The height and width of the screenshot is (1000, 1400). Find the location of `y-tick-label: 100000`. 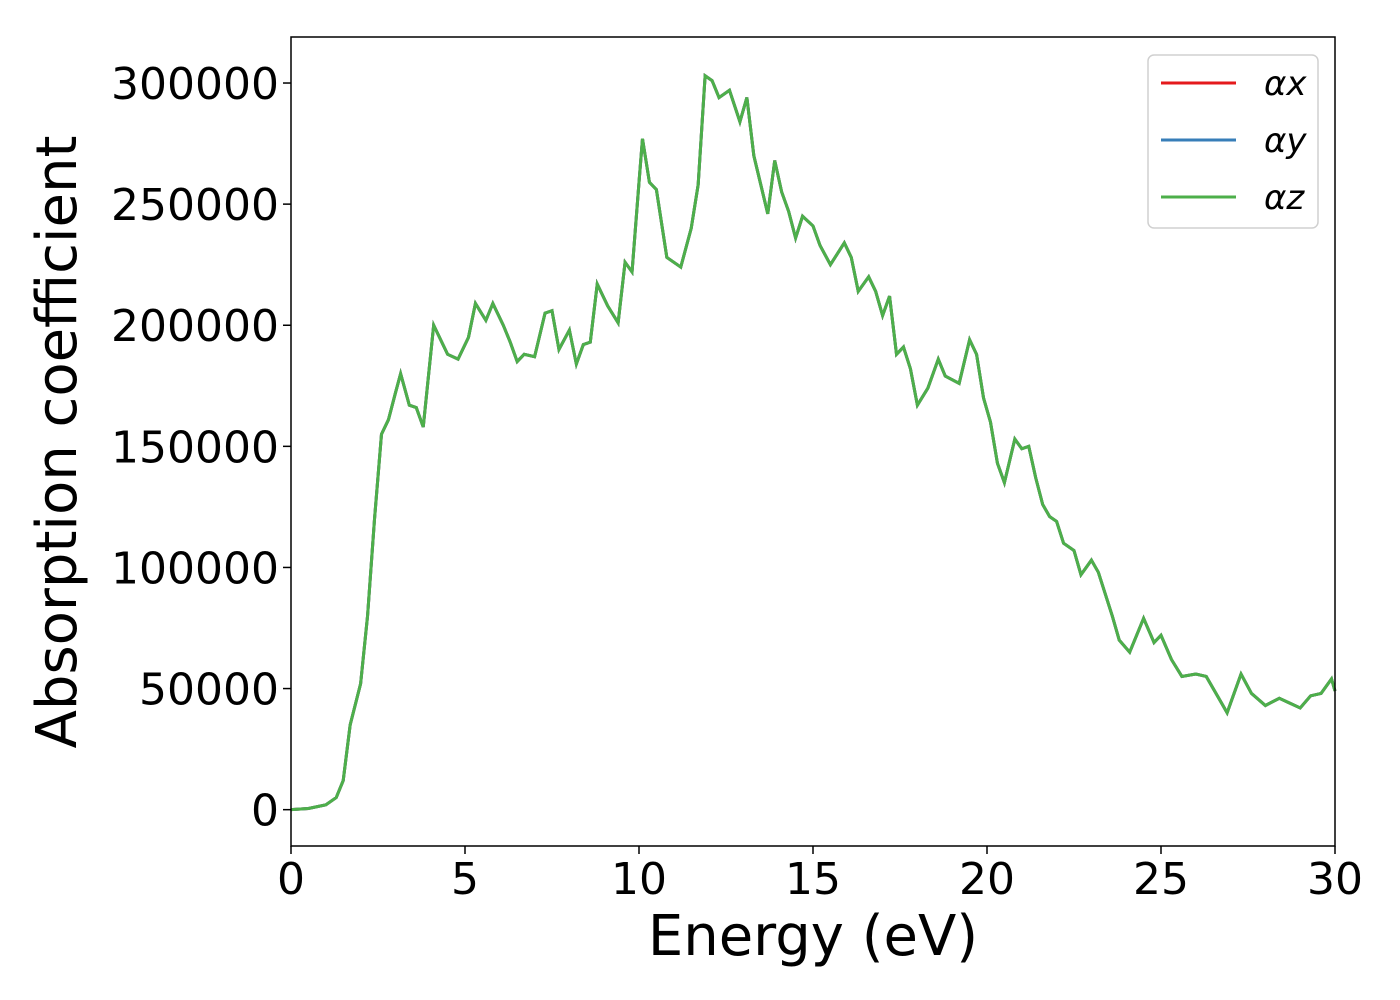

y-tick-label: 100000 is located at coordinates (195, 568).